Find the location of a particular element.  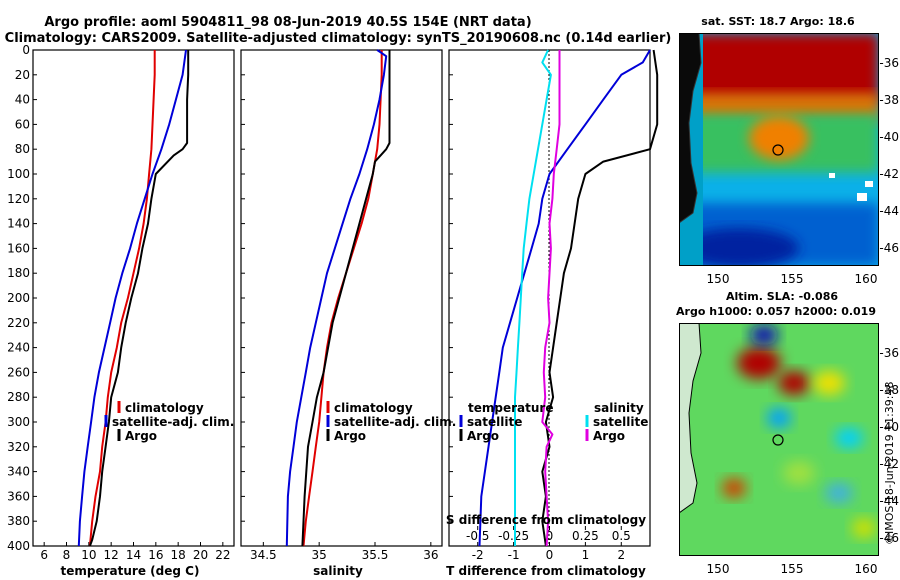

series-line-argo is located at coordinates (346, 298).